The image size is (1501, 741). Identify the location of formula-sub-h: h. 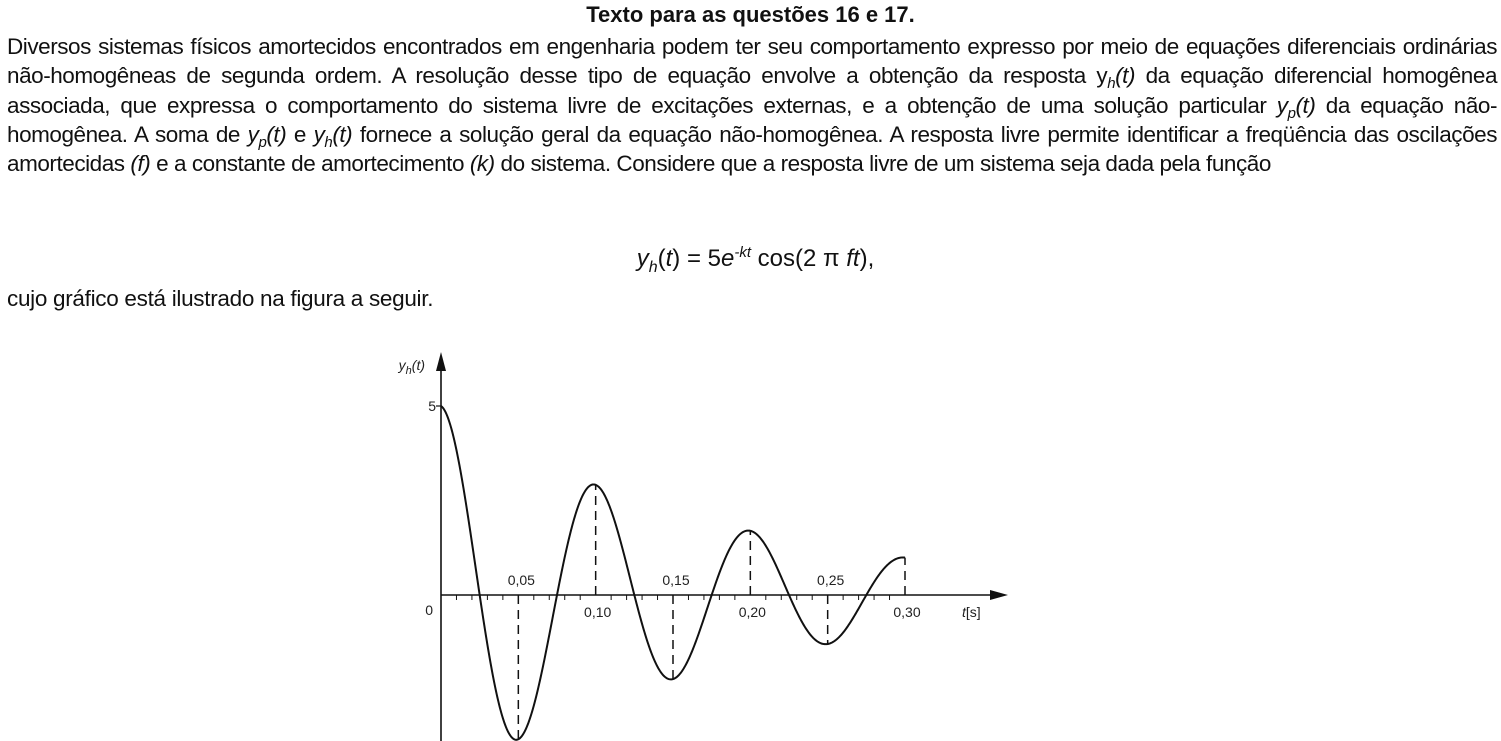
(653, 267).